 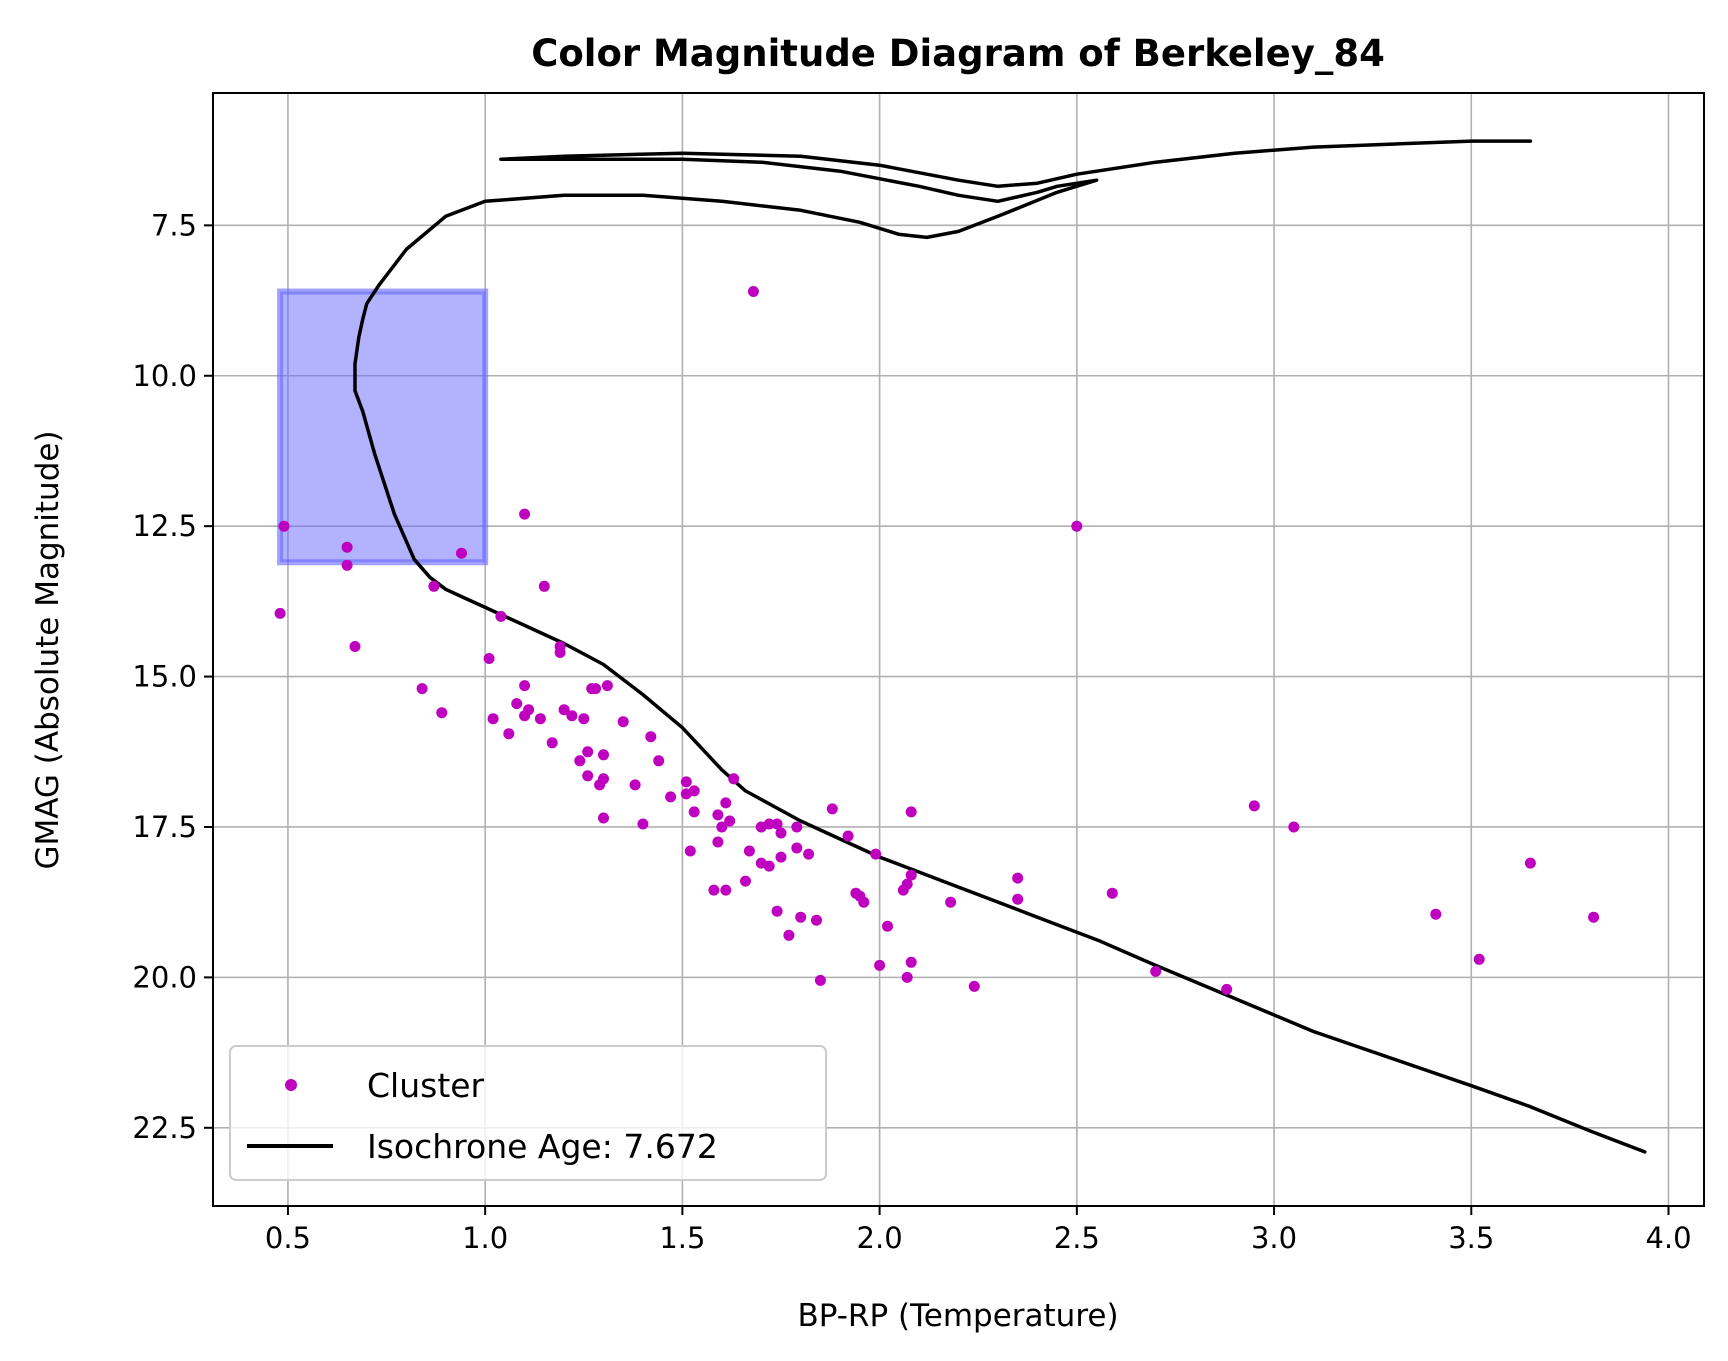 What do you see at coordinates (164, 376) in the screenshot?
I see `y-tick-label: 10.0` at bounding box center [164, 376].